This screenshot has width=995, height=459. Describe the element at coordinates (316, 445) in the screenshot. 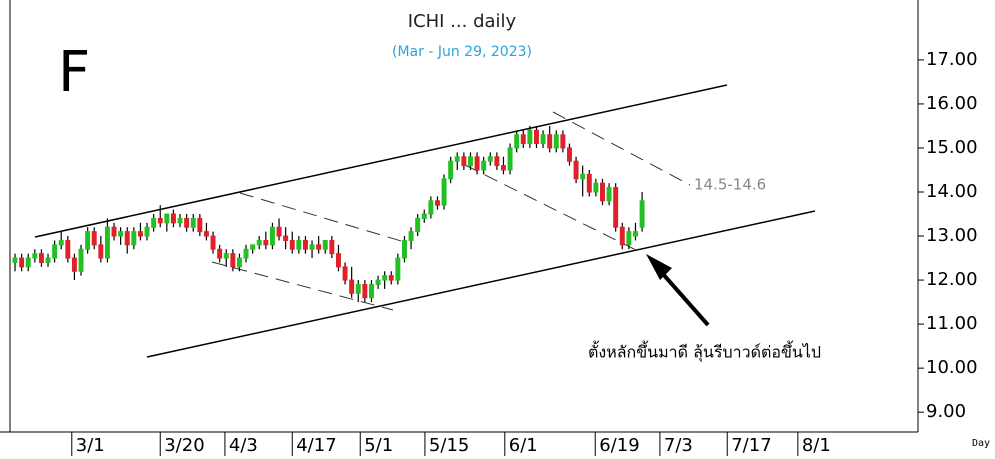

I see `x-tick-label: 4/17` at that location.